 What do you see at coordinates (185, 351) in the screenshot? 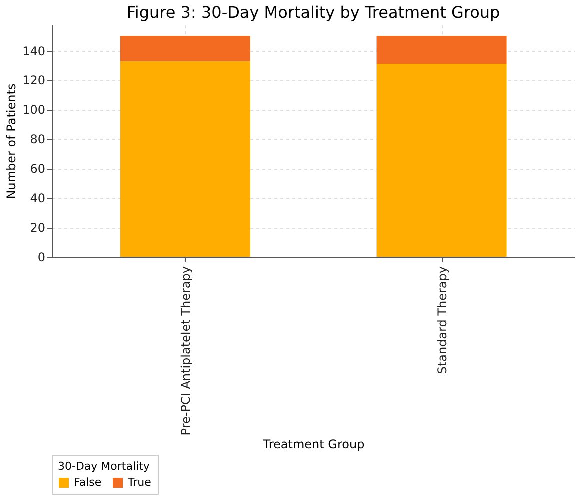
I see `x-tick-label: Pre-PCI Antiplatelet Therapy` at bounding box center [185, 351].